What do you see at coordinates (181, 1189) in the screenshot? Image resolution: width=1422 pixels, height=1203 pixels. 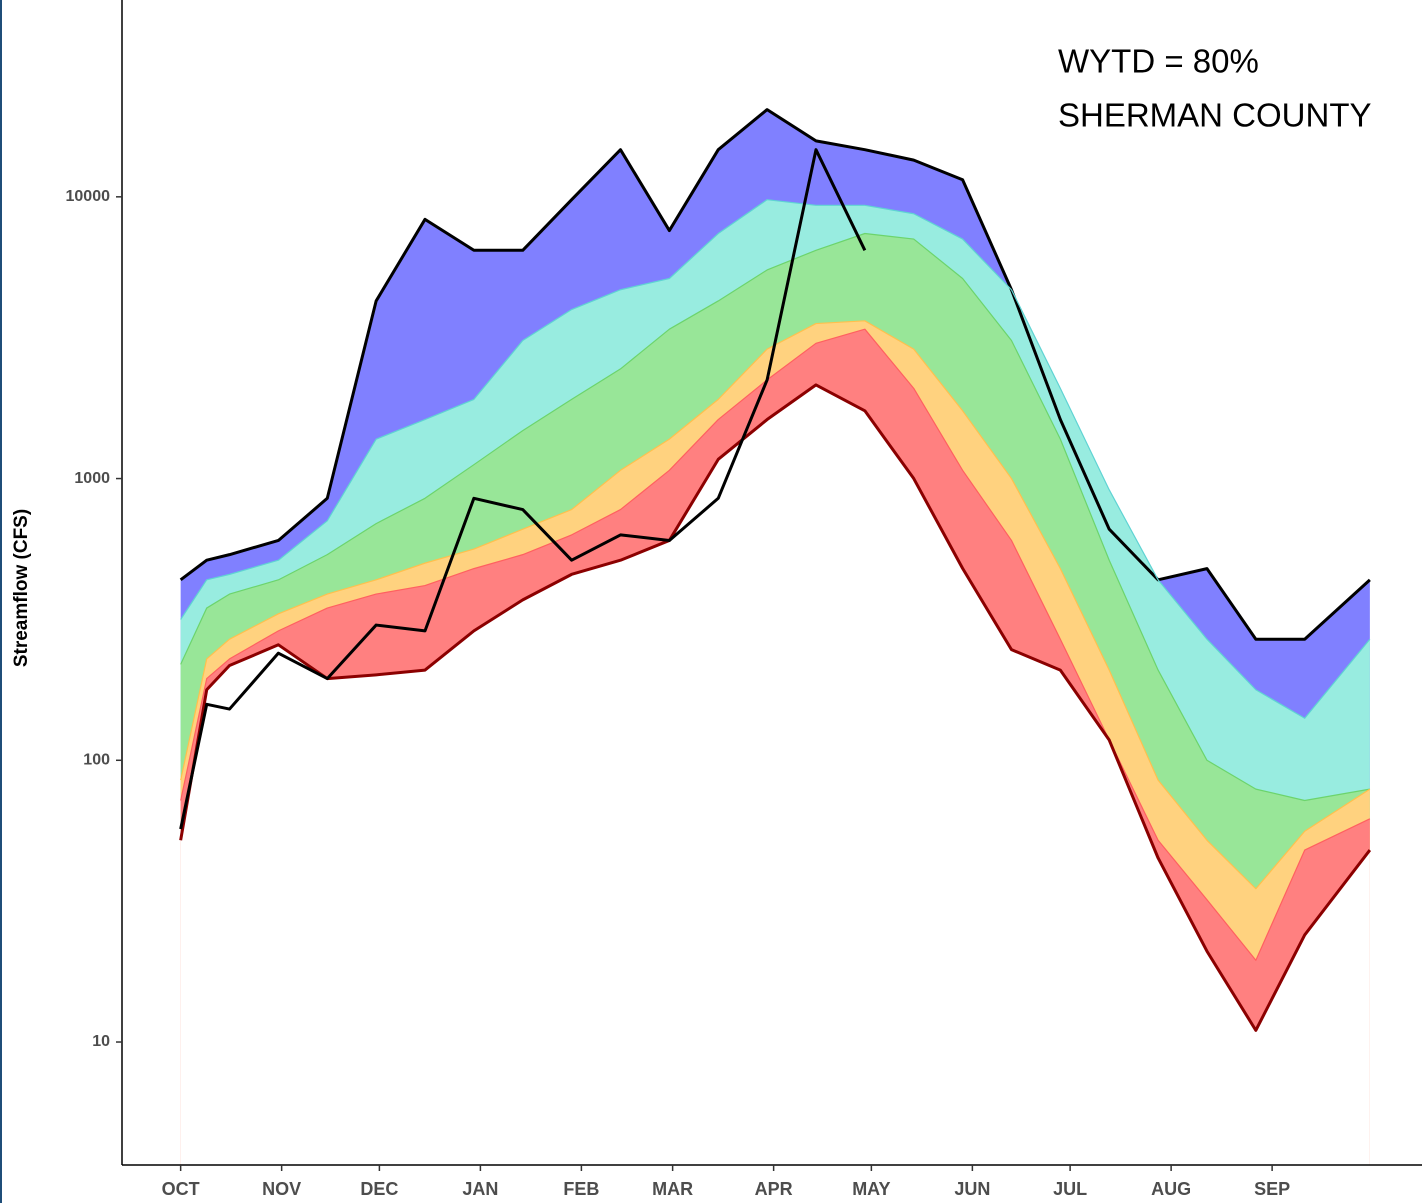 I see `x-tick-label: OCT` at bounding box center [181, 1189].